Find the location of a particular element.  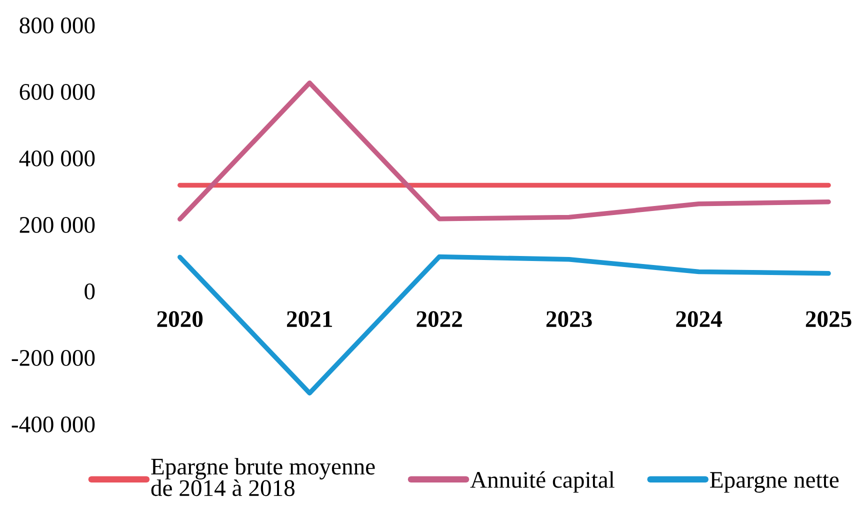

y-tick-label: 800 000 is located at coordinates (57, 25).